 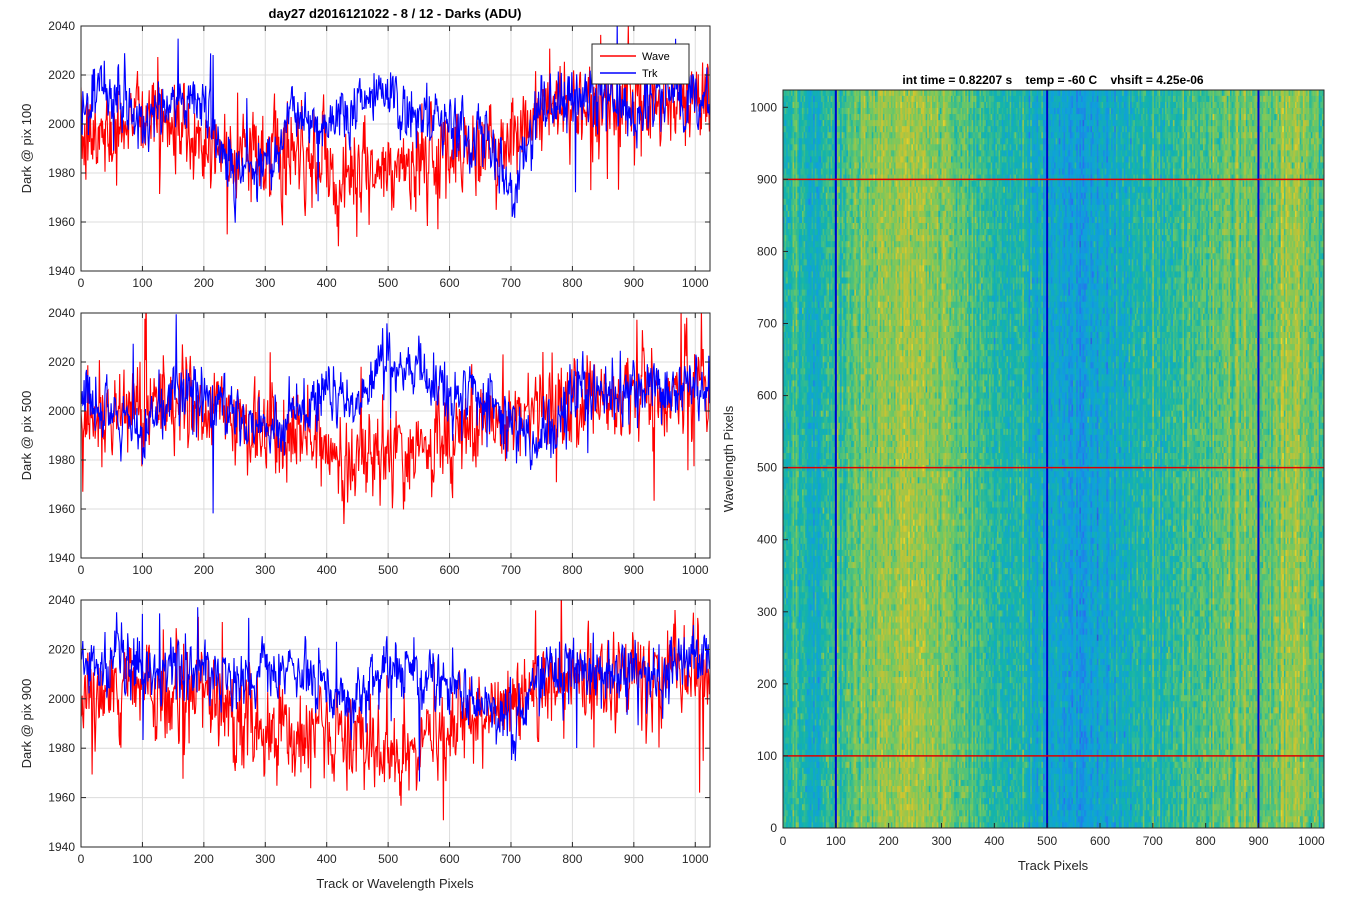 What do you see at coordinates (388, 283) in the screenshot?
I see `x-tick-label: 500` at bounding box center [388, 283].